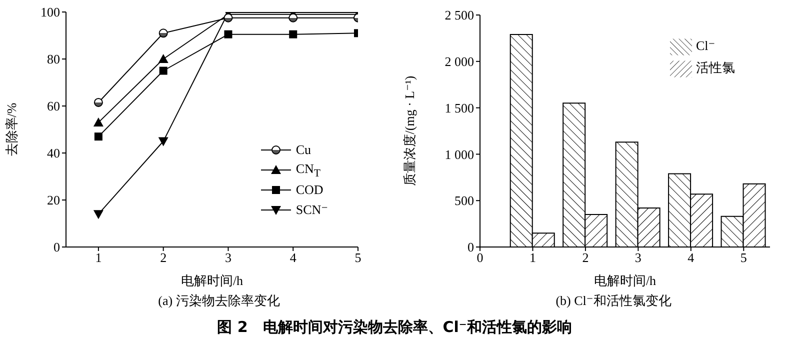 This screenshot has width=789, height=347. I want to click on y-tick-label: 2 500, so click(459, 15).